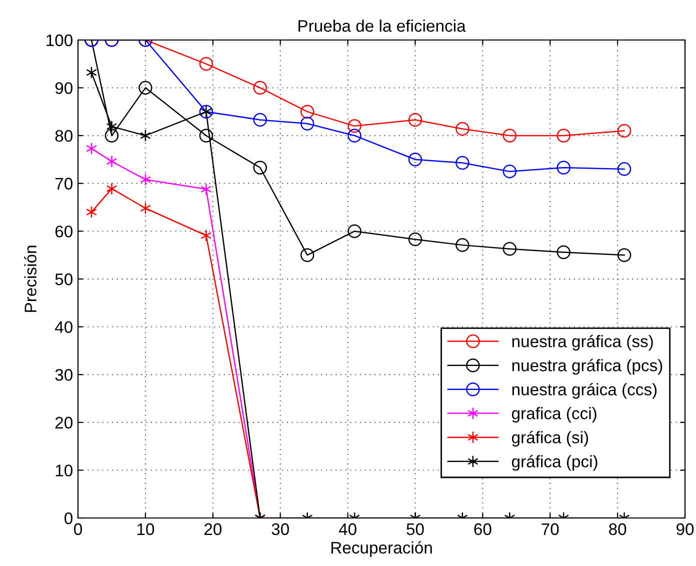 Image resolution: width=696 pixels, height=566 pixels. What do you see at coordinates (550, 438) in the screenshot?
I see `legend-label: gráfica (si)` at bounding box center [550, 438].